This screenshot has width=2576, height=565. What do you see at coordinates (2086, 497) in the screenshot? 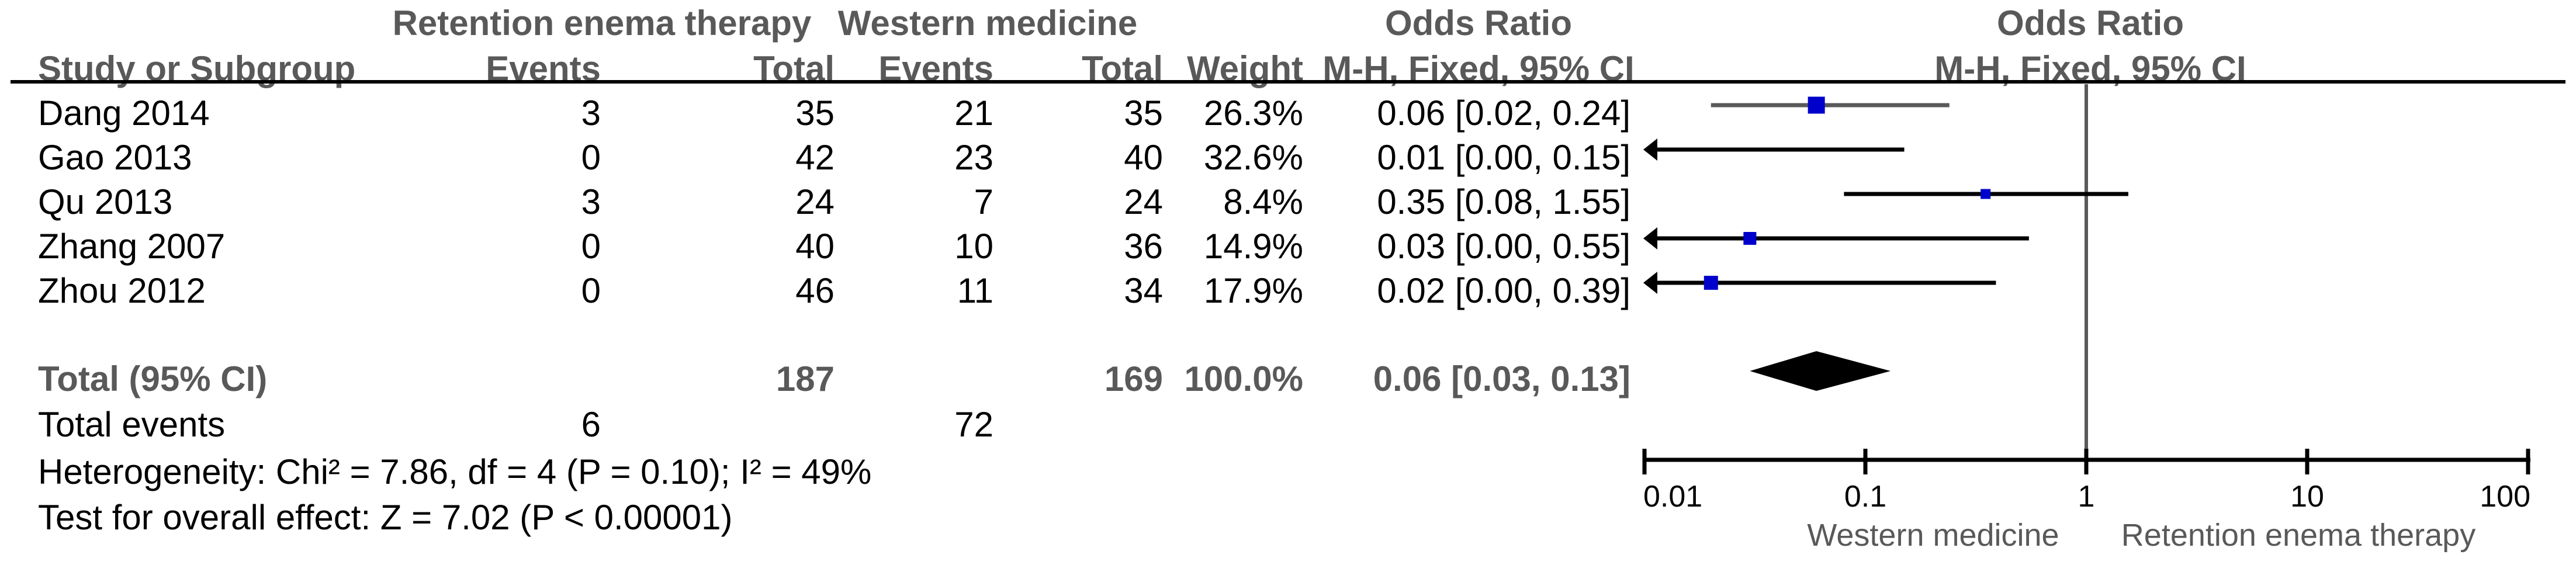
I see `tick-label-1: 1` at bounding box center [2086, 497].